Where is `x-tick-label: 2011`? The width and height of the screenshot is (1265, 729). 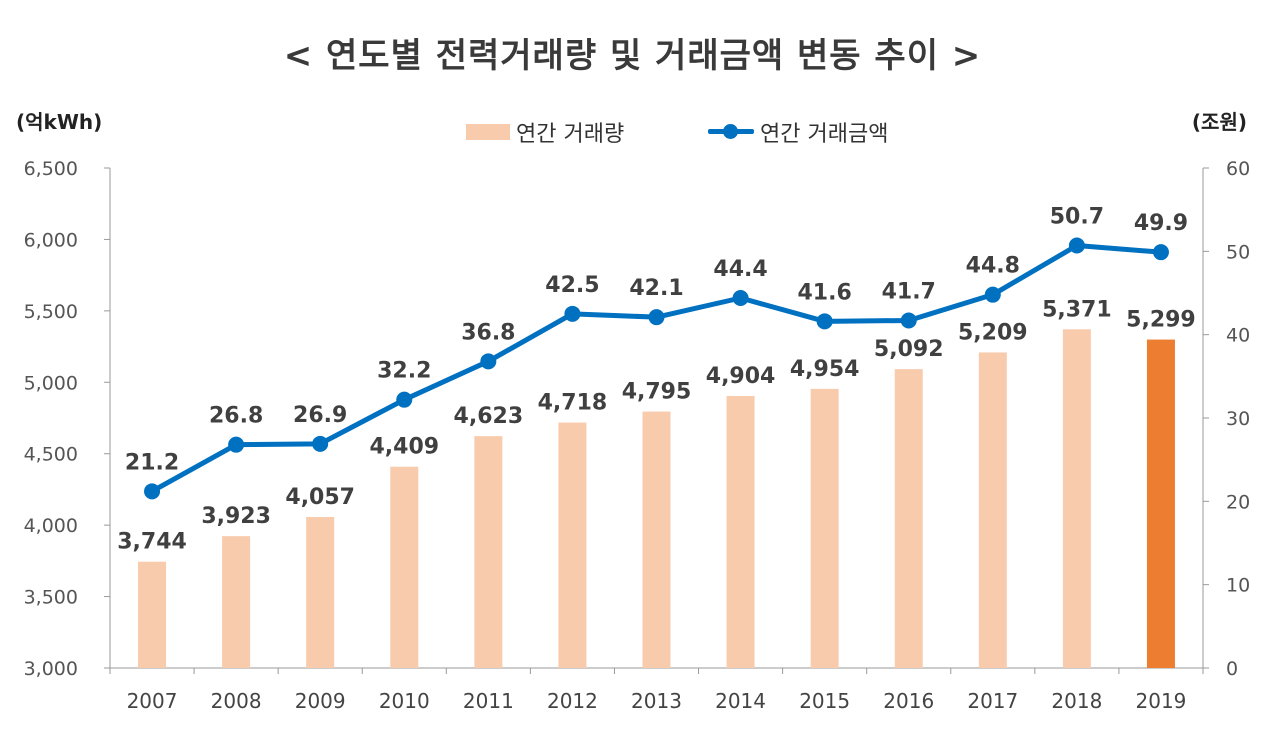 x-tick-label: 2011 is located at coordinates (488, 701).